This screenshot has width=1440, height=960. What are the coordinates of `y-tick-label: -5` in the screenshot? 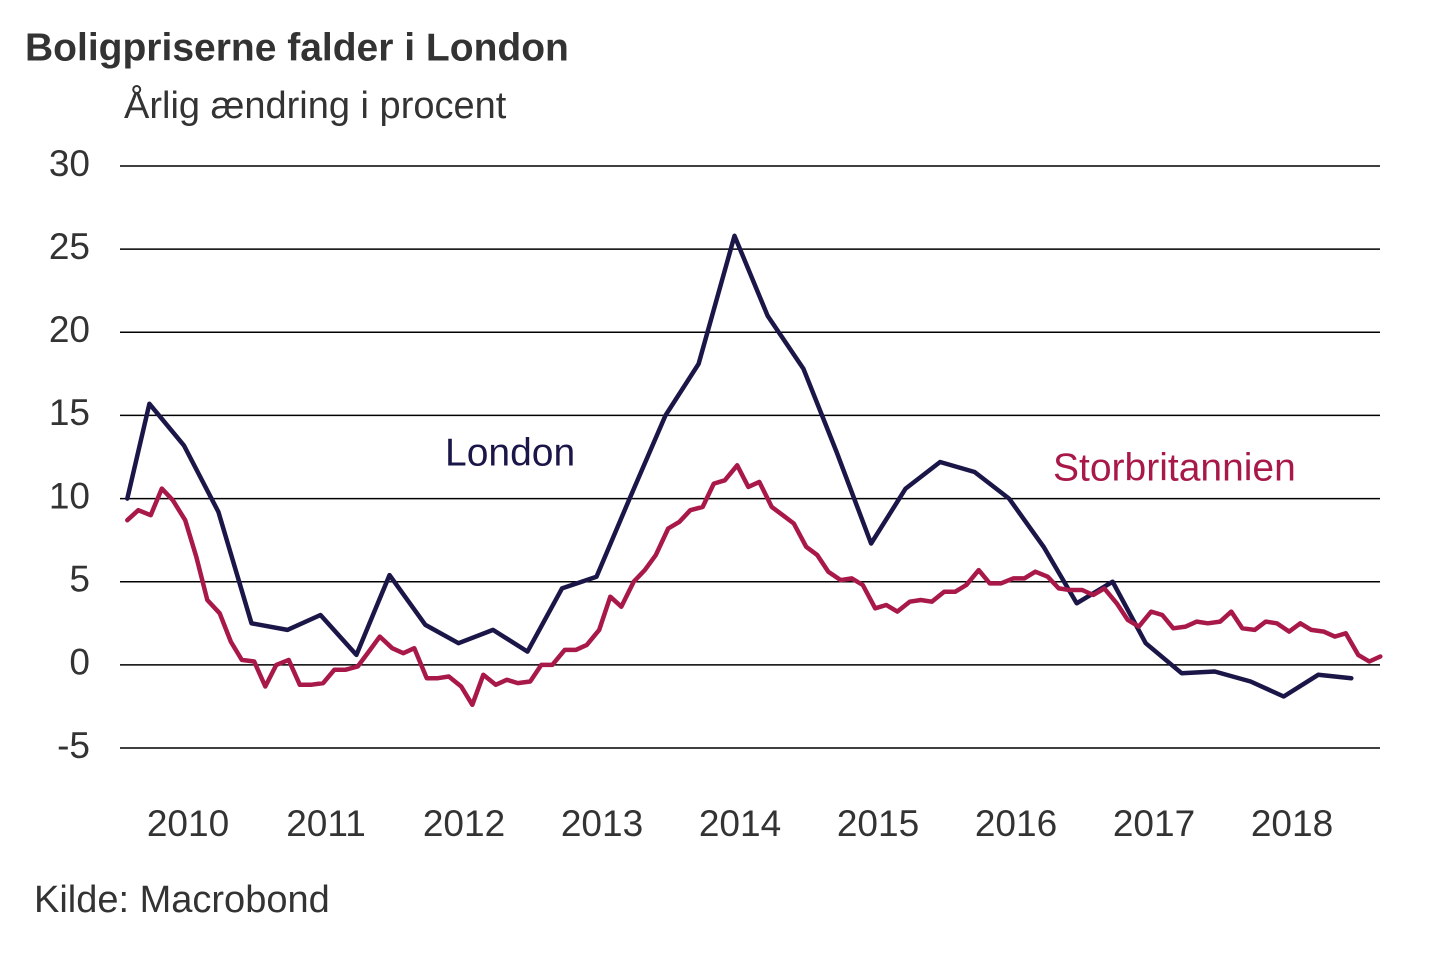 It's located at (73, 745).